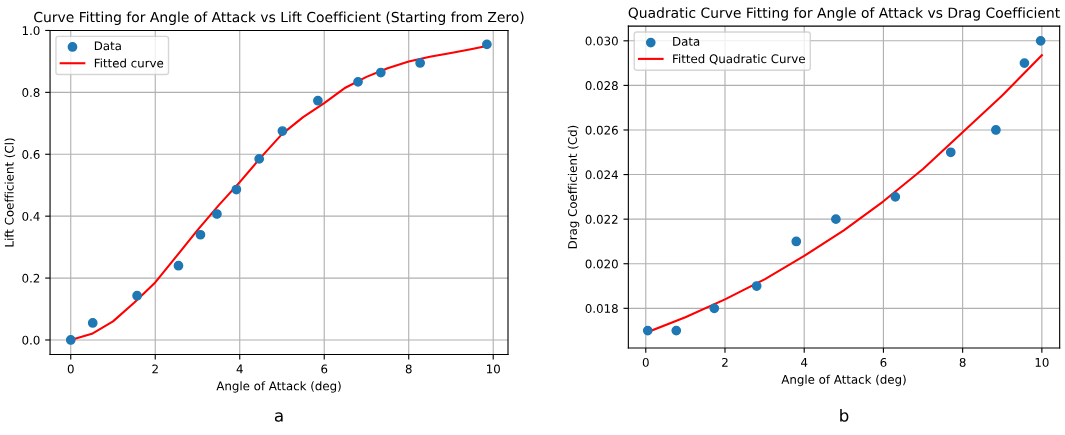  Describe the element at coordinates (10, 192) in the screenshot. I see `y-axis-title: Lift Coefficient (Cl)` at that location.